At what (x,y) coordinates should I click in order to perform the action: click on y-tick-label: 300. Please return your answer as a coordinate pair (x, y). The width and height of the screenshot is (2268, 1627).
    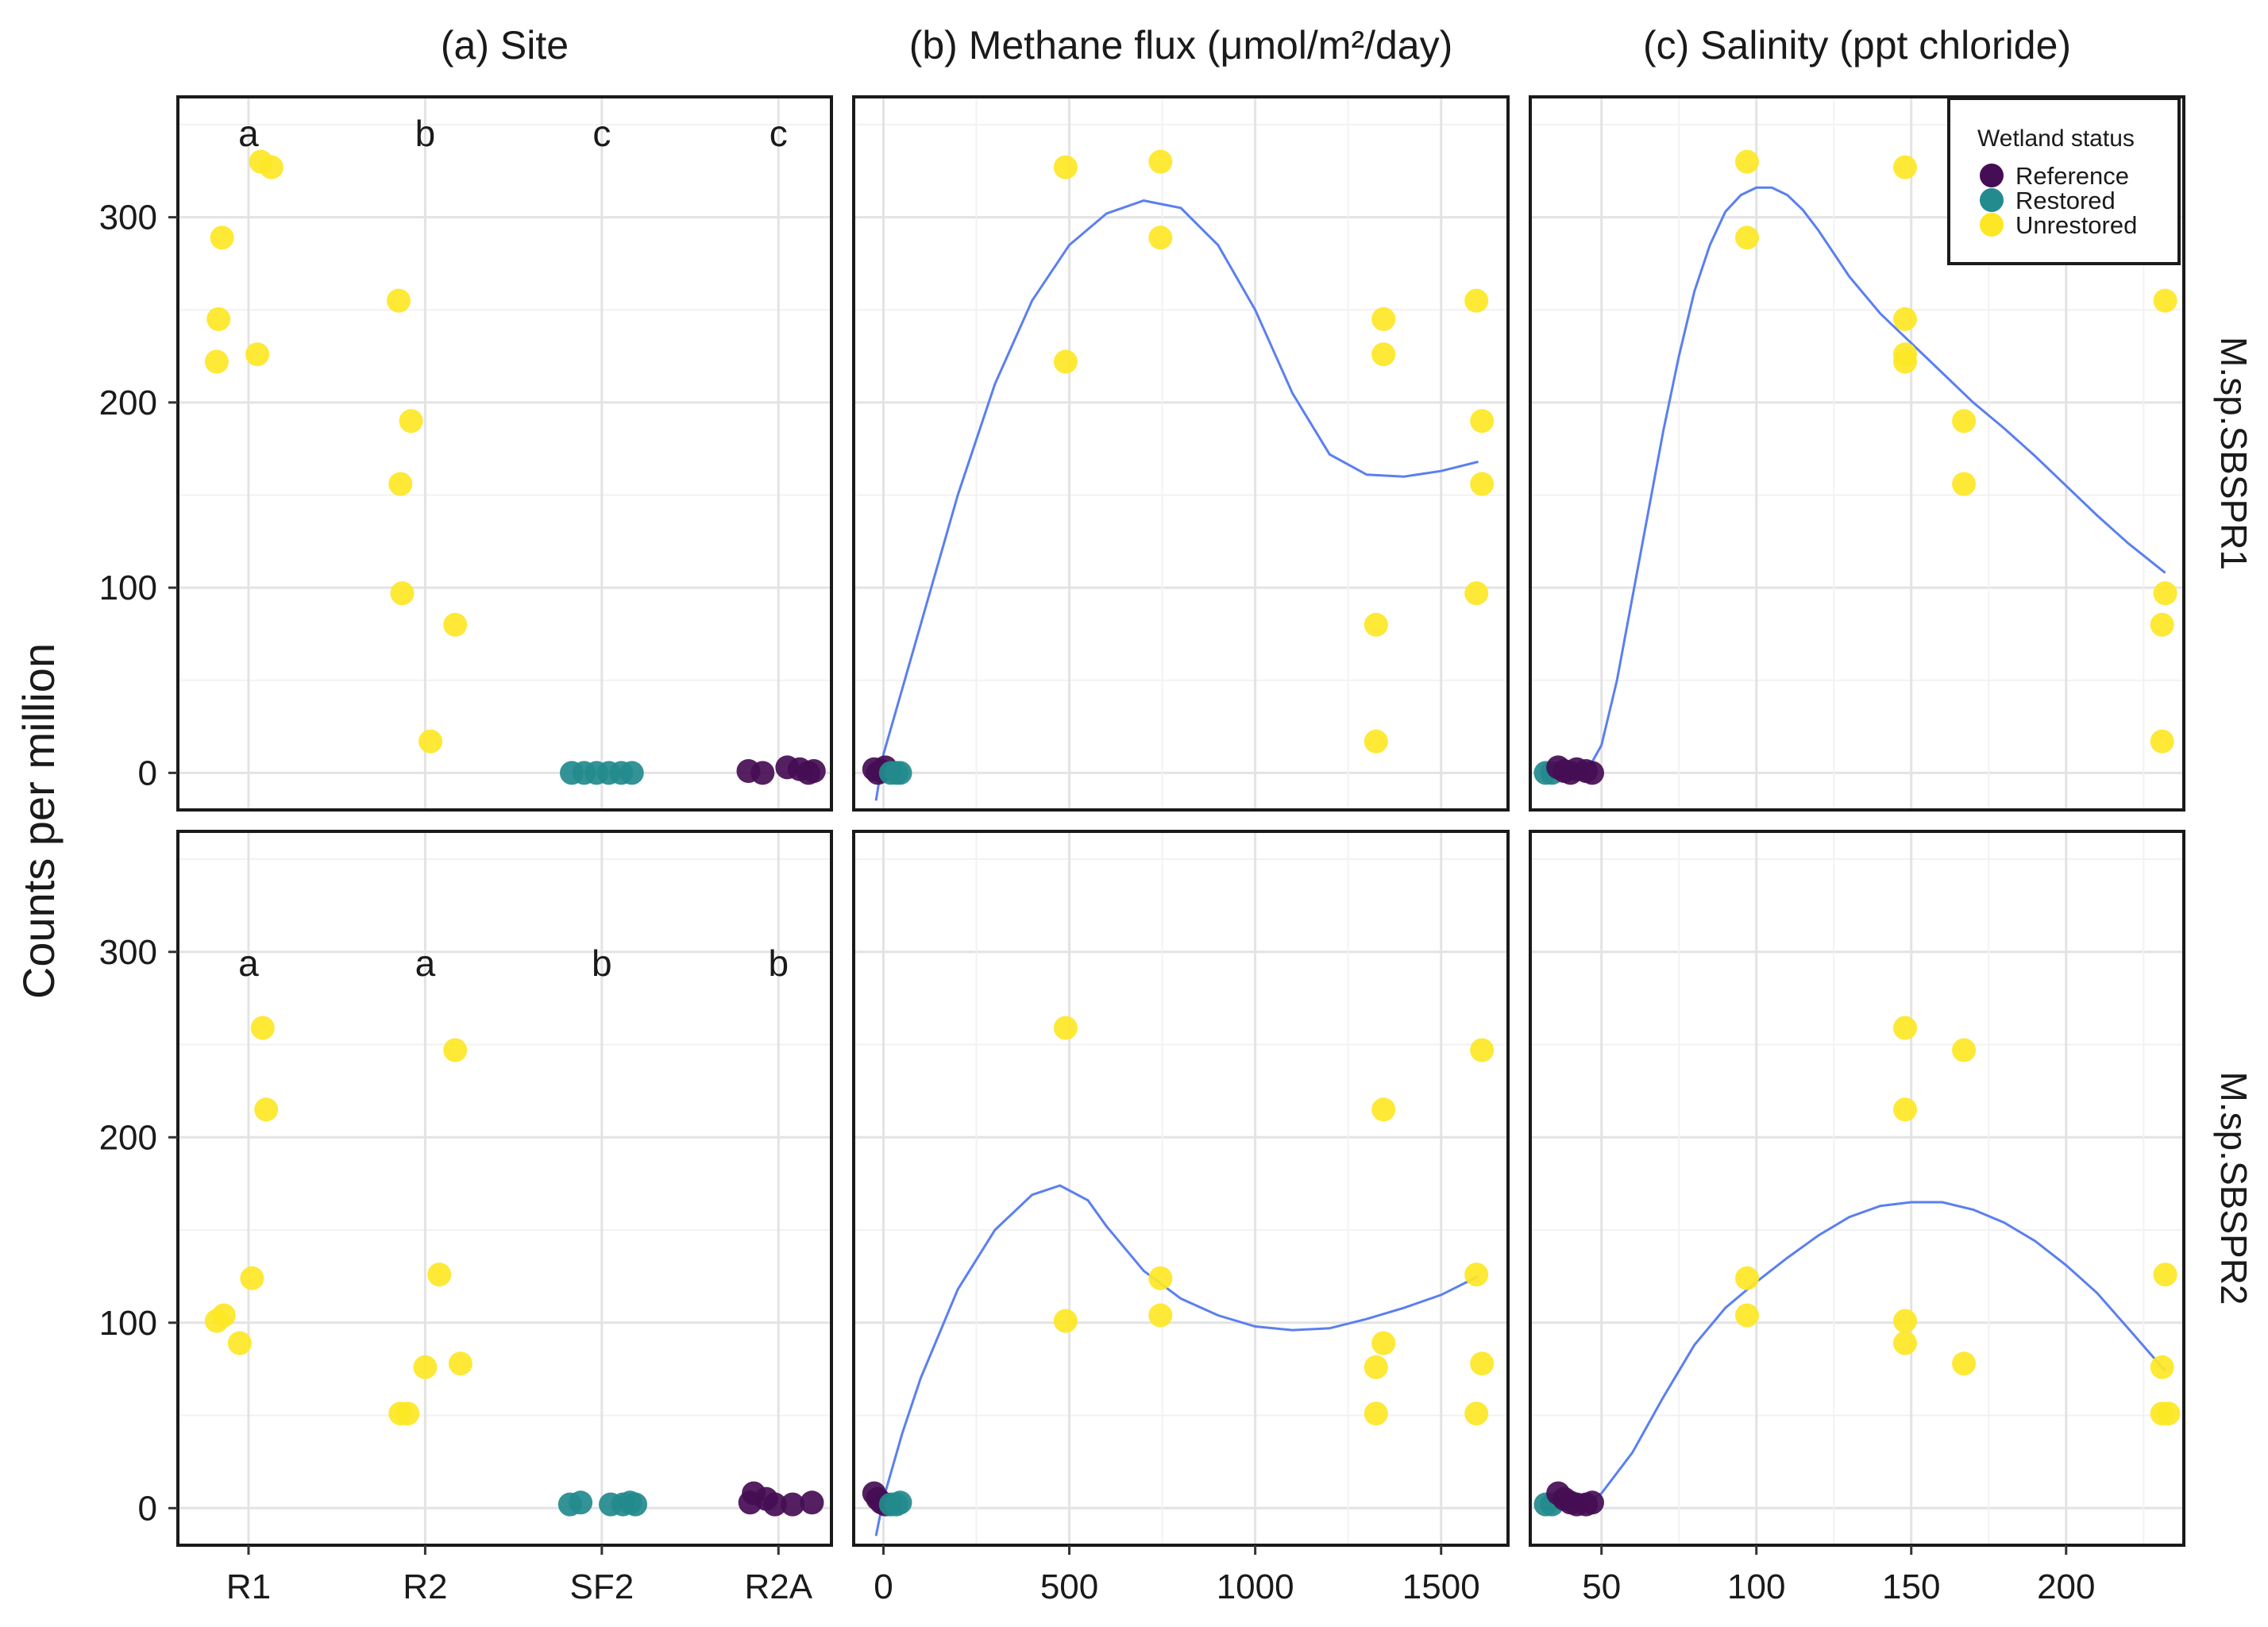
    Looking at the image, I should click on (128, 952).